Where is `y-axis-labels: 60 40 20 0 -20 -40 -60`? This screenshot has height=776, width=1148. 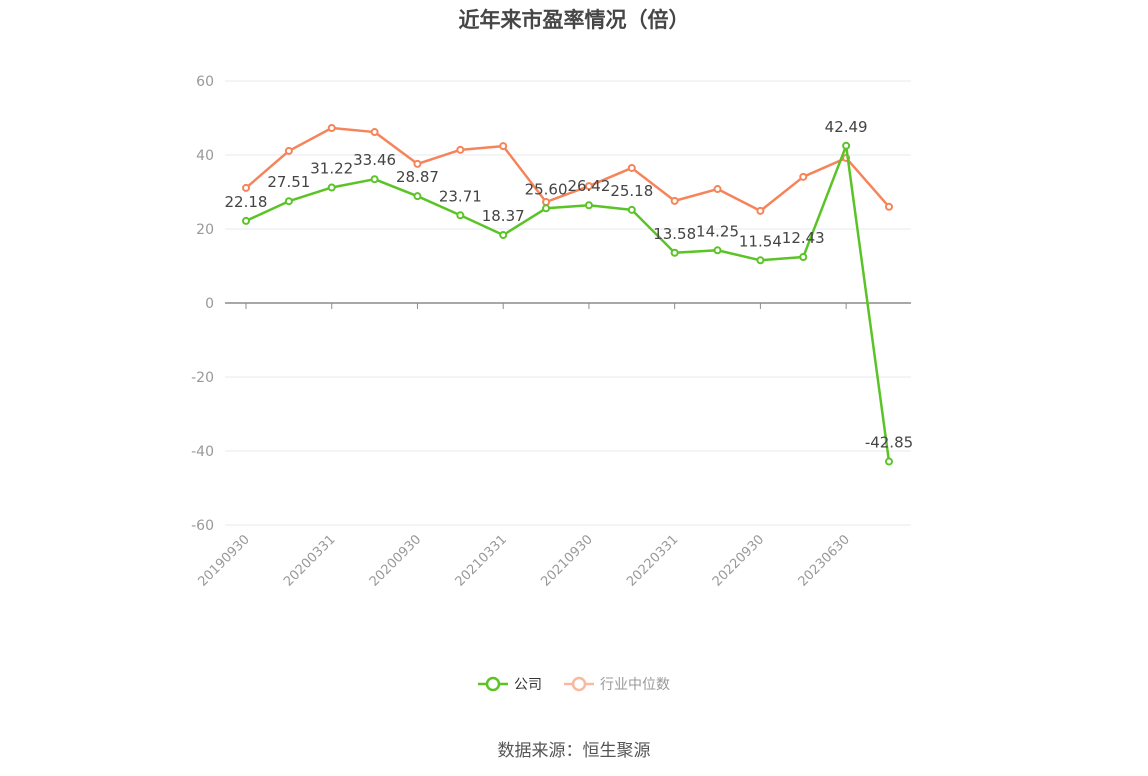
y-axis-labels: 60 40 20 0 -20 -40 -60 is located at coordinates (202, 304).